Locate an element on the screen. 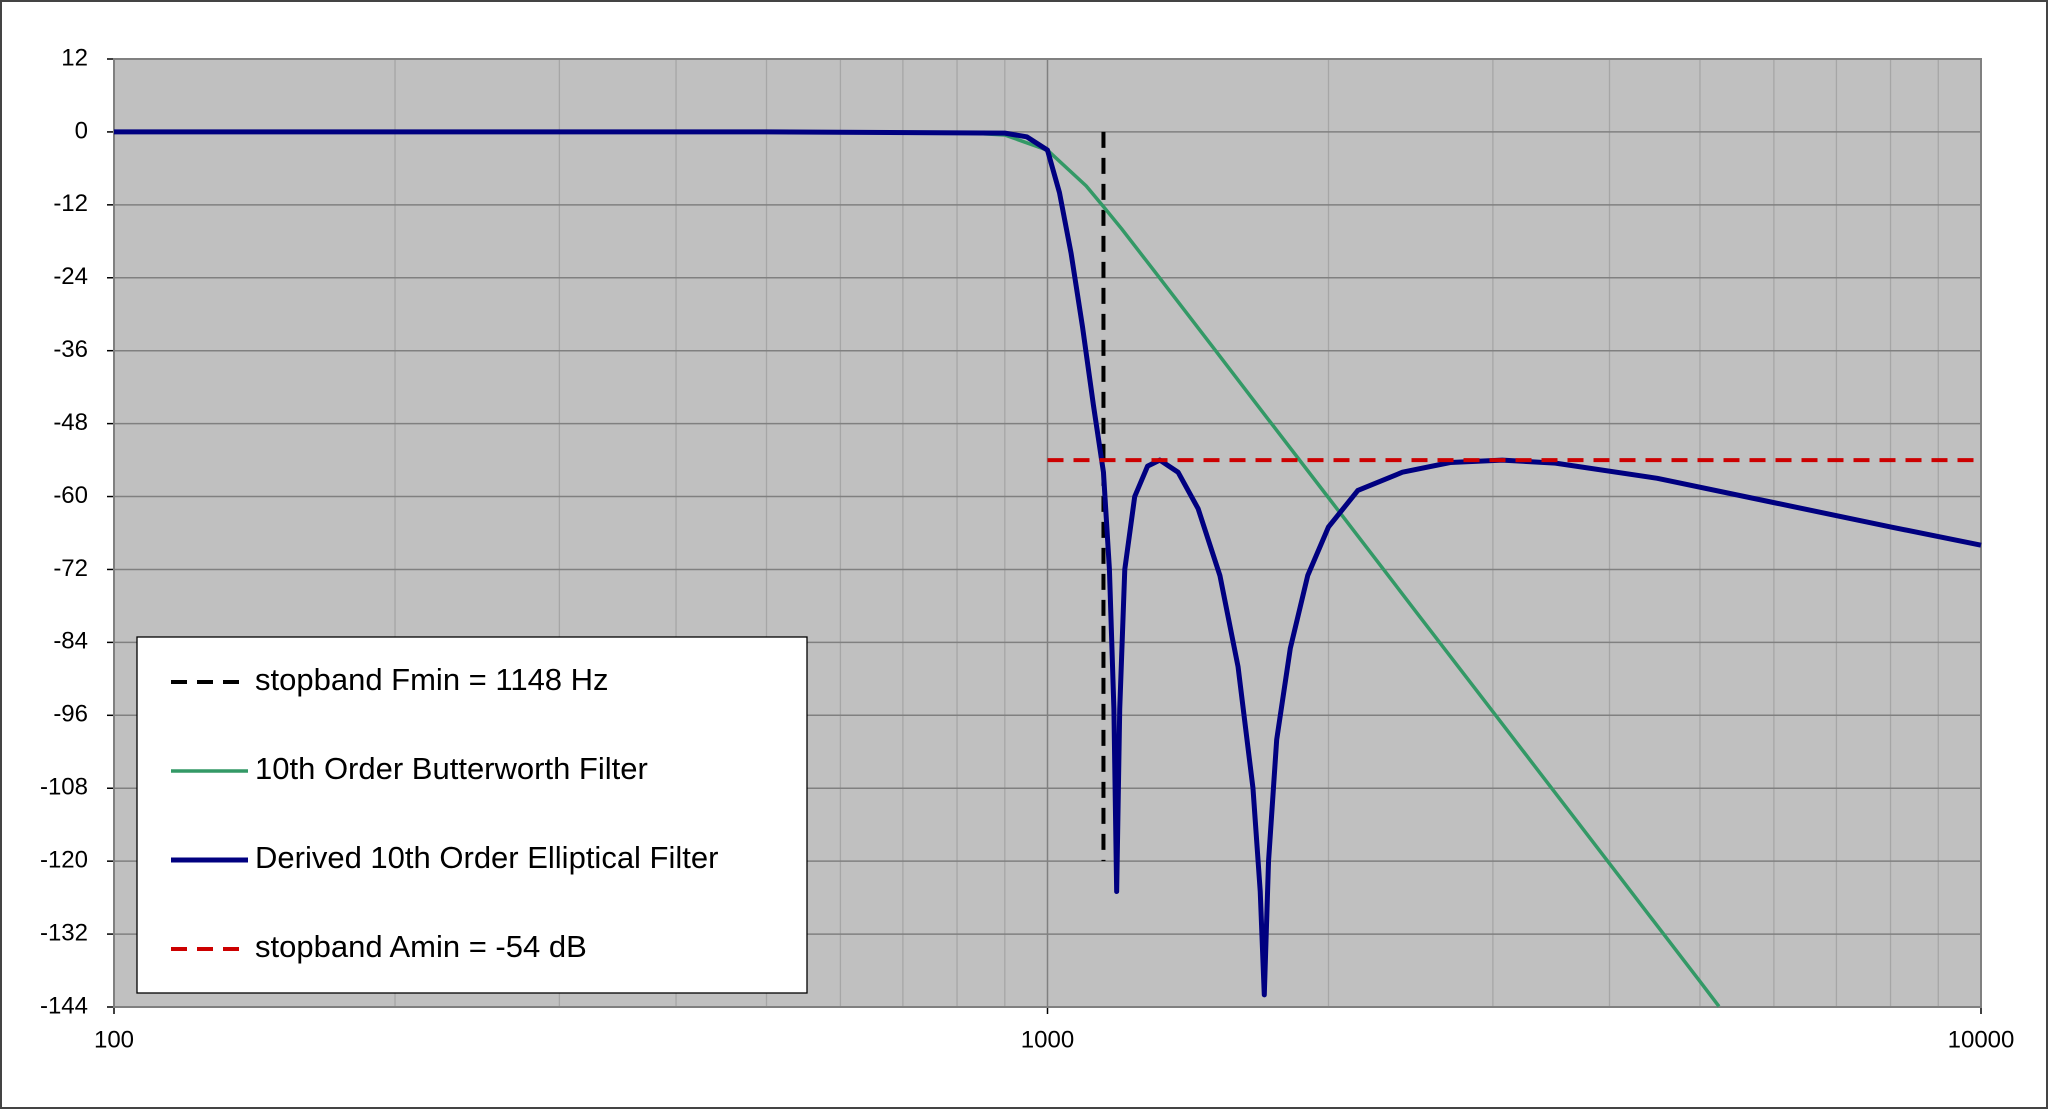 The height and width of the screenshot is (1109, 2048). y-tick-label: -48 is located at coordinates (70, 422).